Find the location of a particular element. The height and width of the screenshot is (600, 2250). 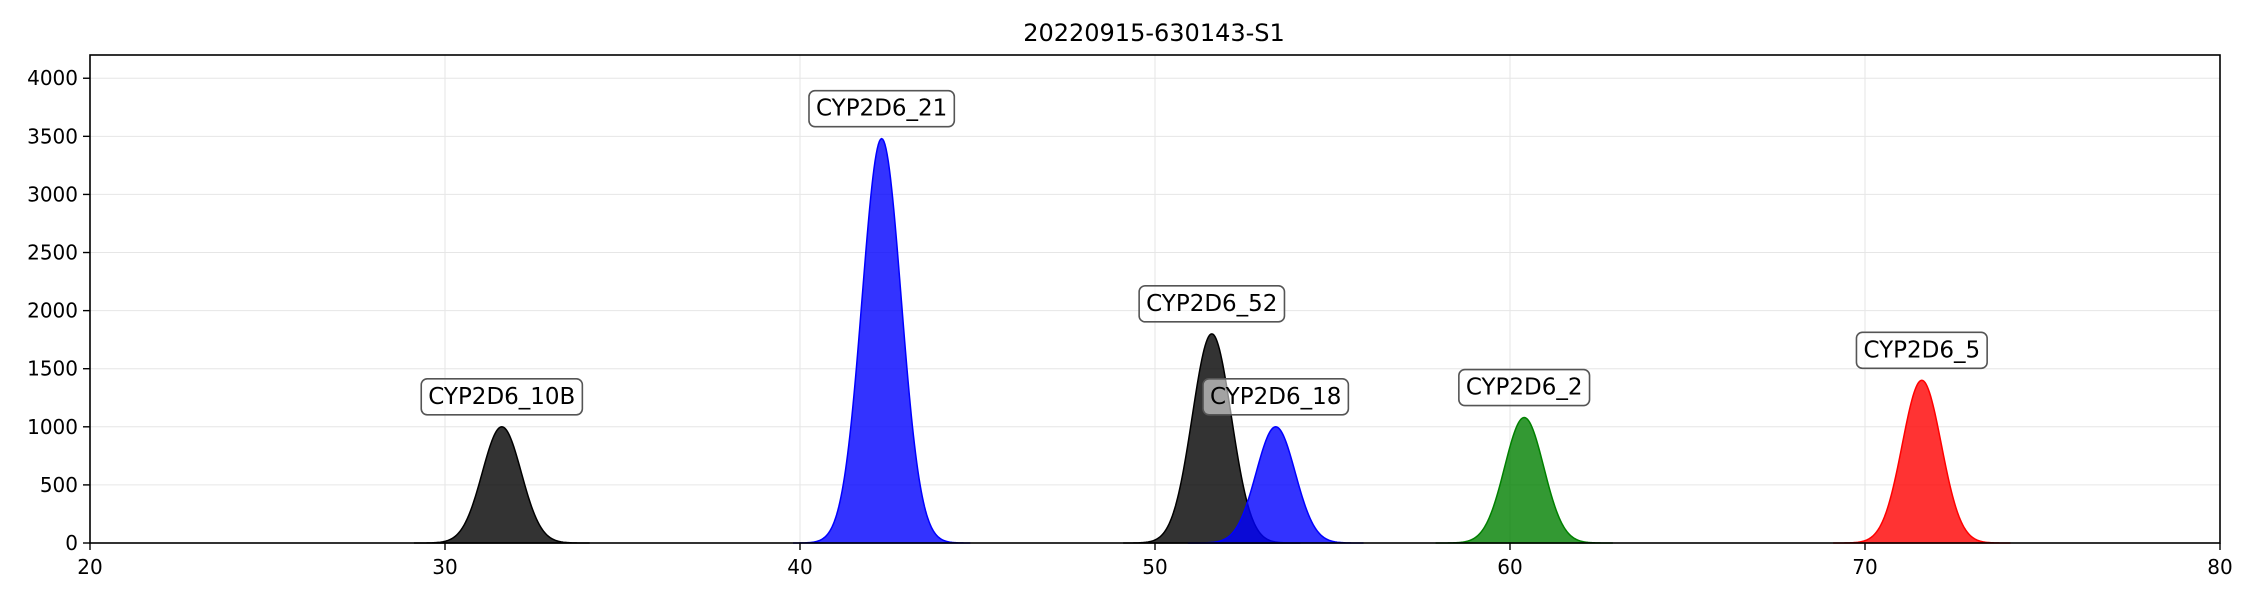

peak-label-1: CYP2D6_21 is located at coordinates (882, 108).